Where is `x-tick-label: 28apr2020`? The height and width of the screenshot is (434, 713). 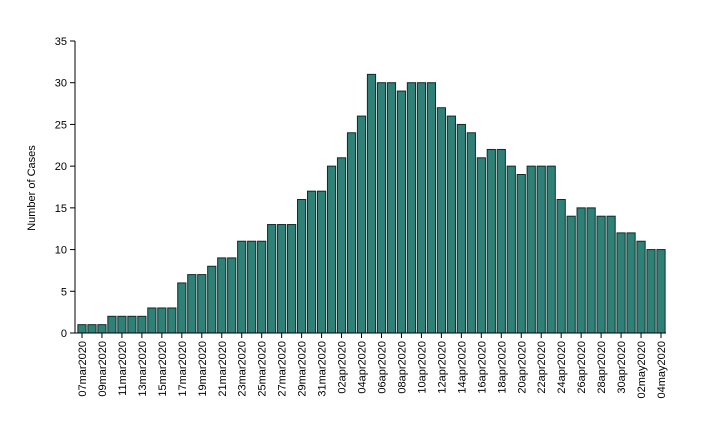 x-tick-label: 28apr2020 is located at coordinates (602, 367).